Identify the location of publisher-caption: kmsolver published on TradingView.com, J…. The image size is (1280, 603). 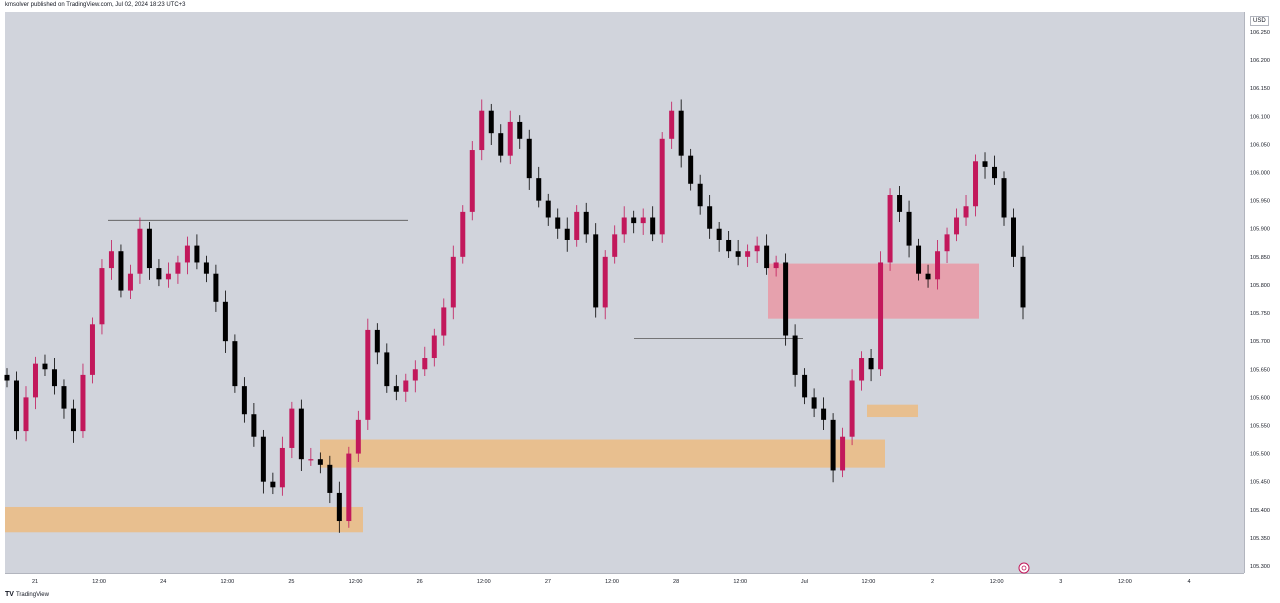
(95, 5).